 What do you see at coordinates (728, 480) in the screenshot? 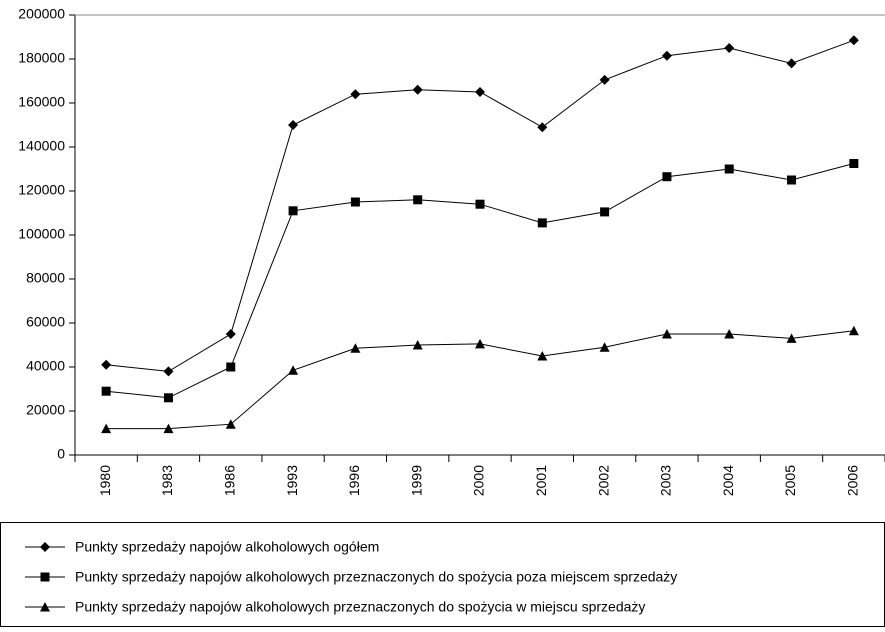
I see `x-tick-label: 2004` at bounding box center [728, 480].